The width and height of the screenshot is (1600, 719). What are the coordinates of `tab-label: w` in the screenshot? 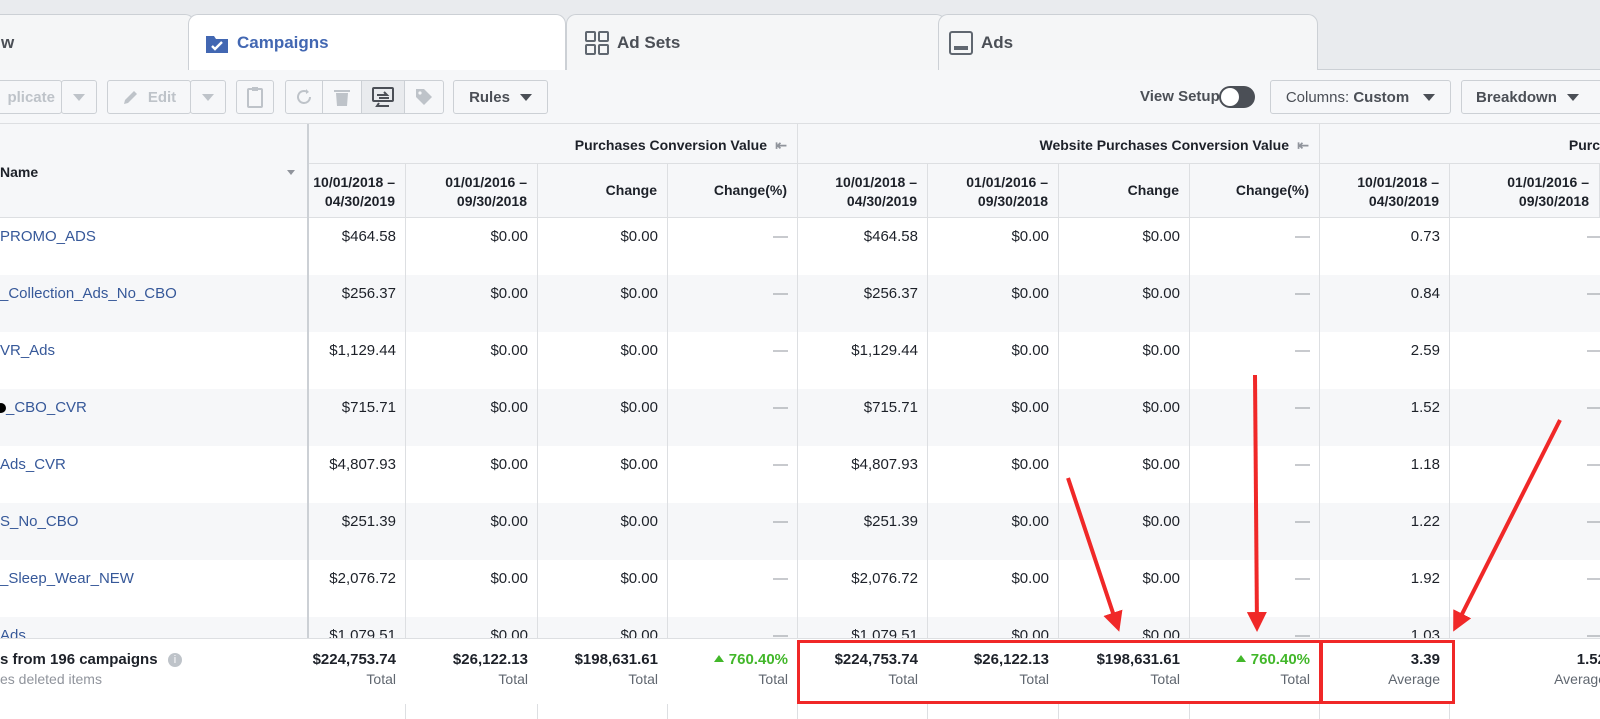 It's located at (8, 42).